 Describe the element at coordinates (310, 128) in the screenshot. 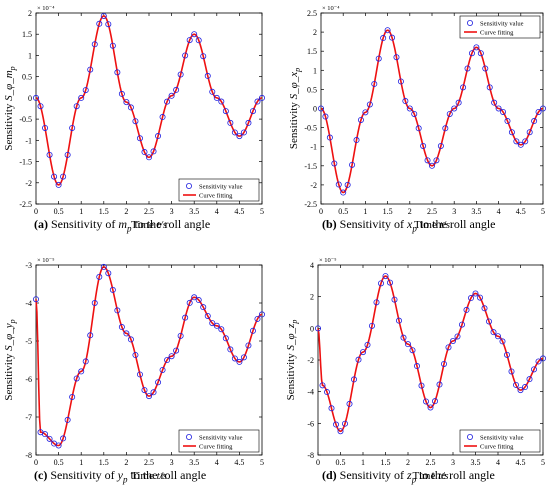

I see `y-tick-label: -0.5` at that location.